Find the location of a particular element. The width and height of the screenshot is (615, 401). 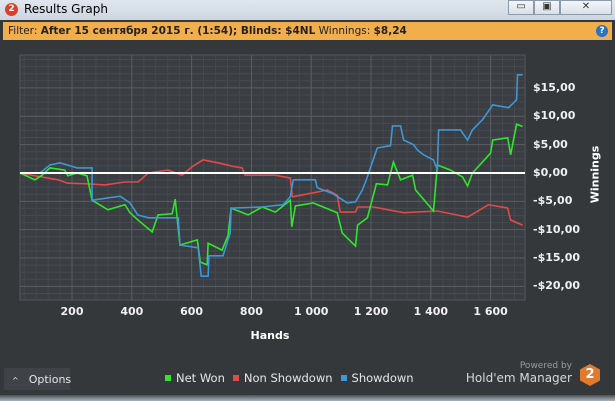

legend-label: Showdown is located at coordinates (382, 378).